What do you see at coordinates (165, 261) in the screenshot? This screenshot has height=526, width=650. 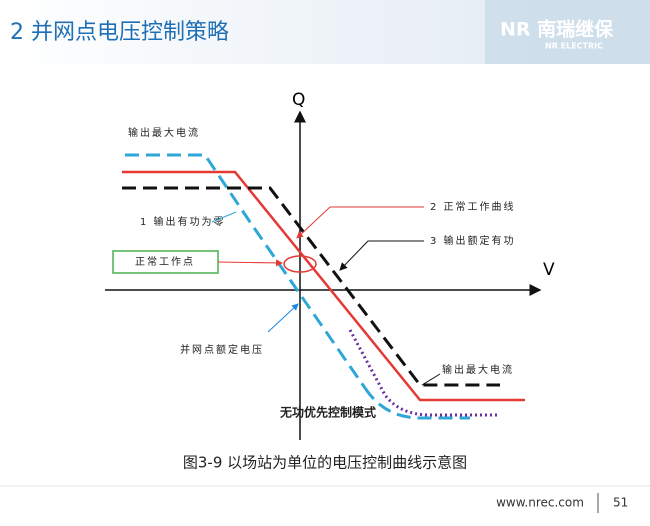 I see `label: 正常工作点` at bounding box center [165, 261].